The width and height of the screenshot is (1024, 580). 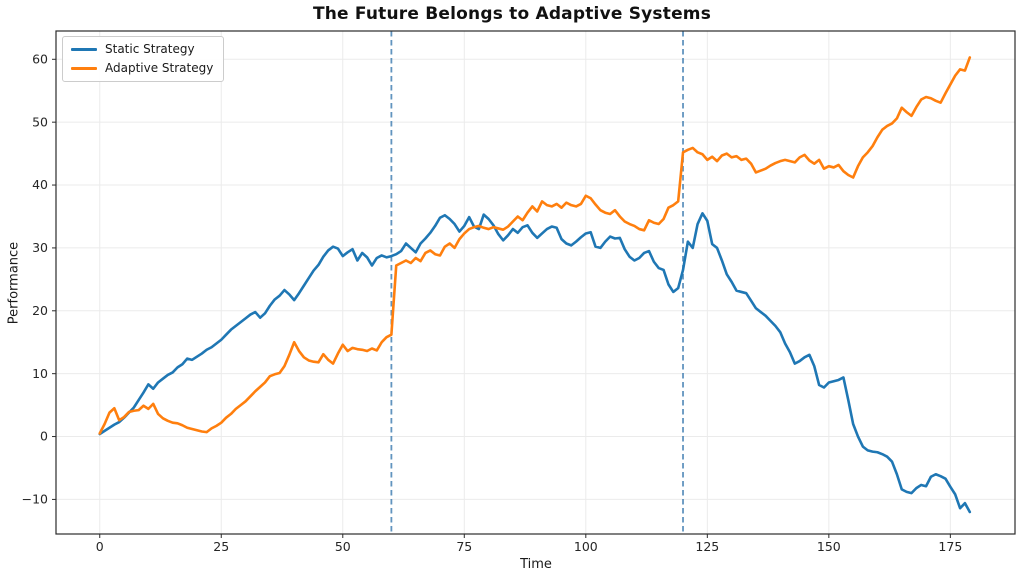 I want to click on y-tick-label: 30, so click(x=40, y=247).